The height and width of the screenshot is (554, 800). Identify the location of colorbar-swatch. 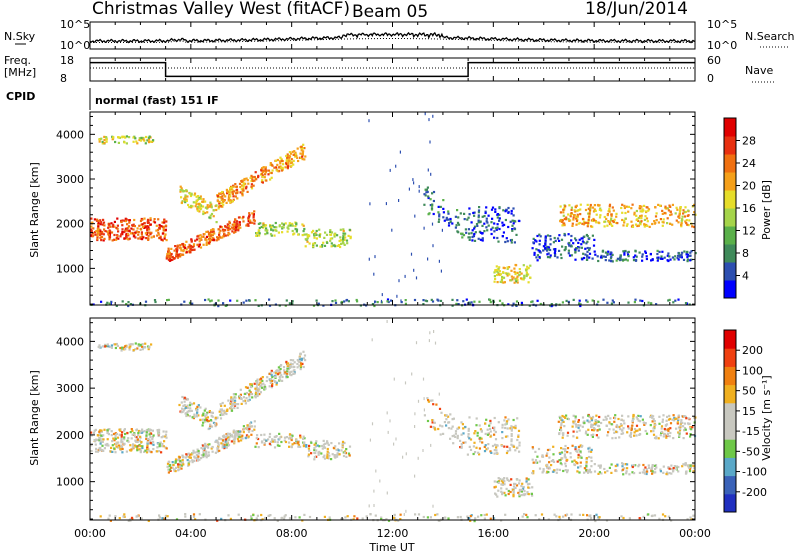
(730, 181).